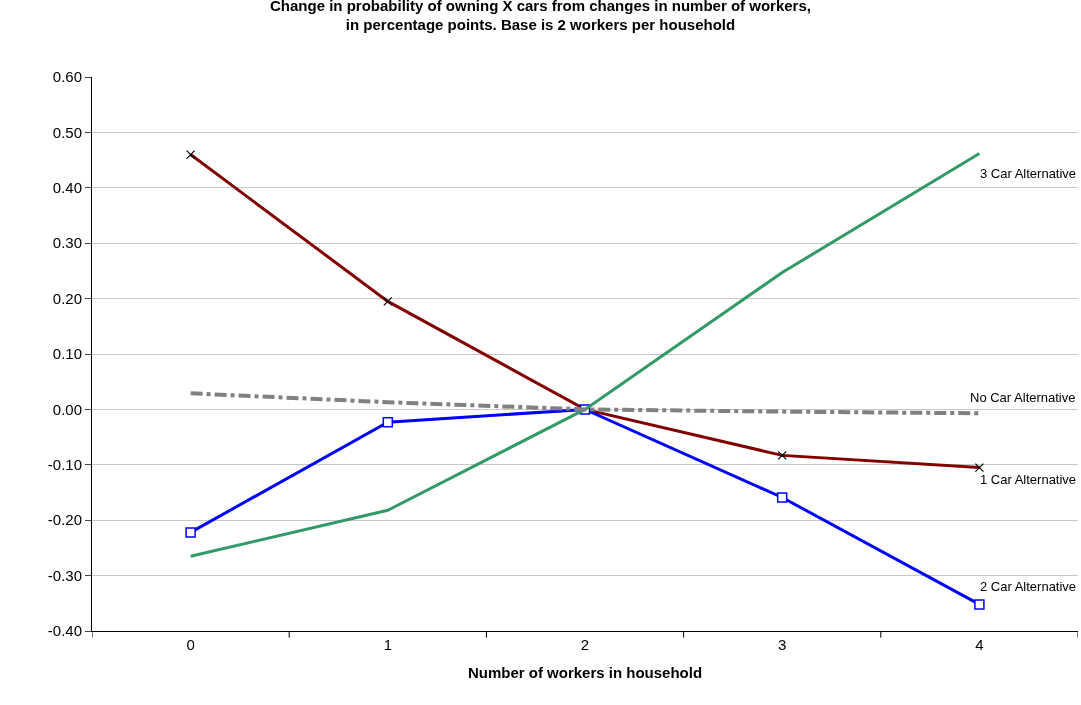 The width and height of the screenshot is (1081, 705). I want to click on y-tick-label: 0.40, so click(67, 188).